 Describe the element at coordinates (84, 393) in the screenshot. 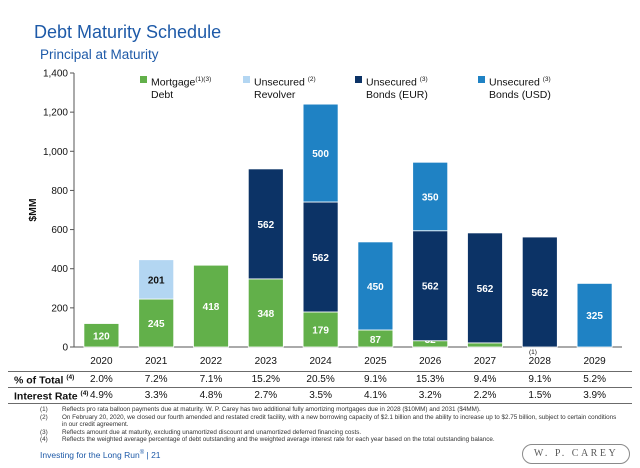

I see `interest-rate-note: (4)` at that location.